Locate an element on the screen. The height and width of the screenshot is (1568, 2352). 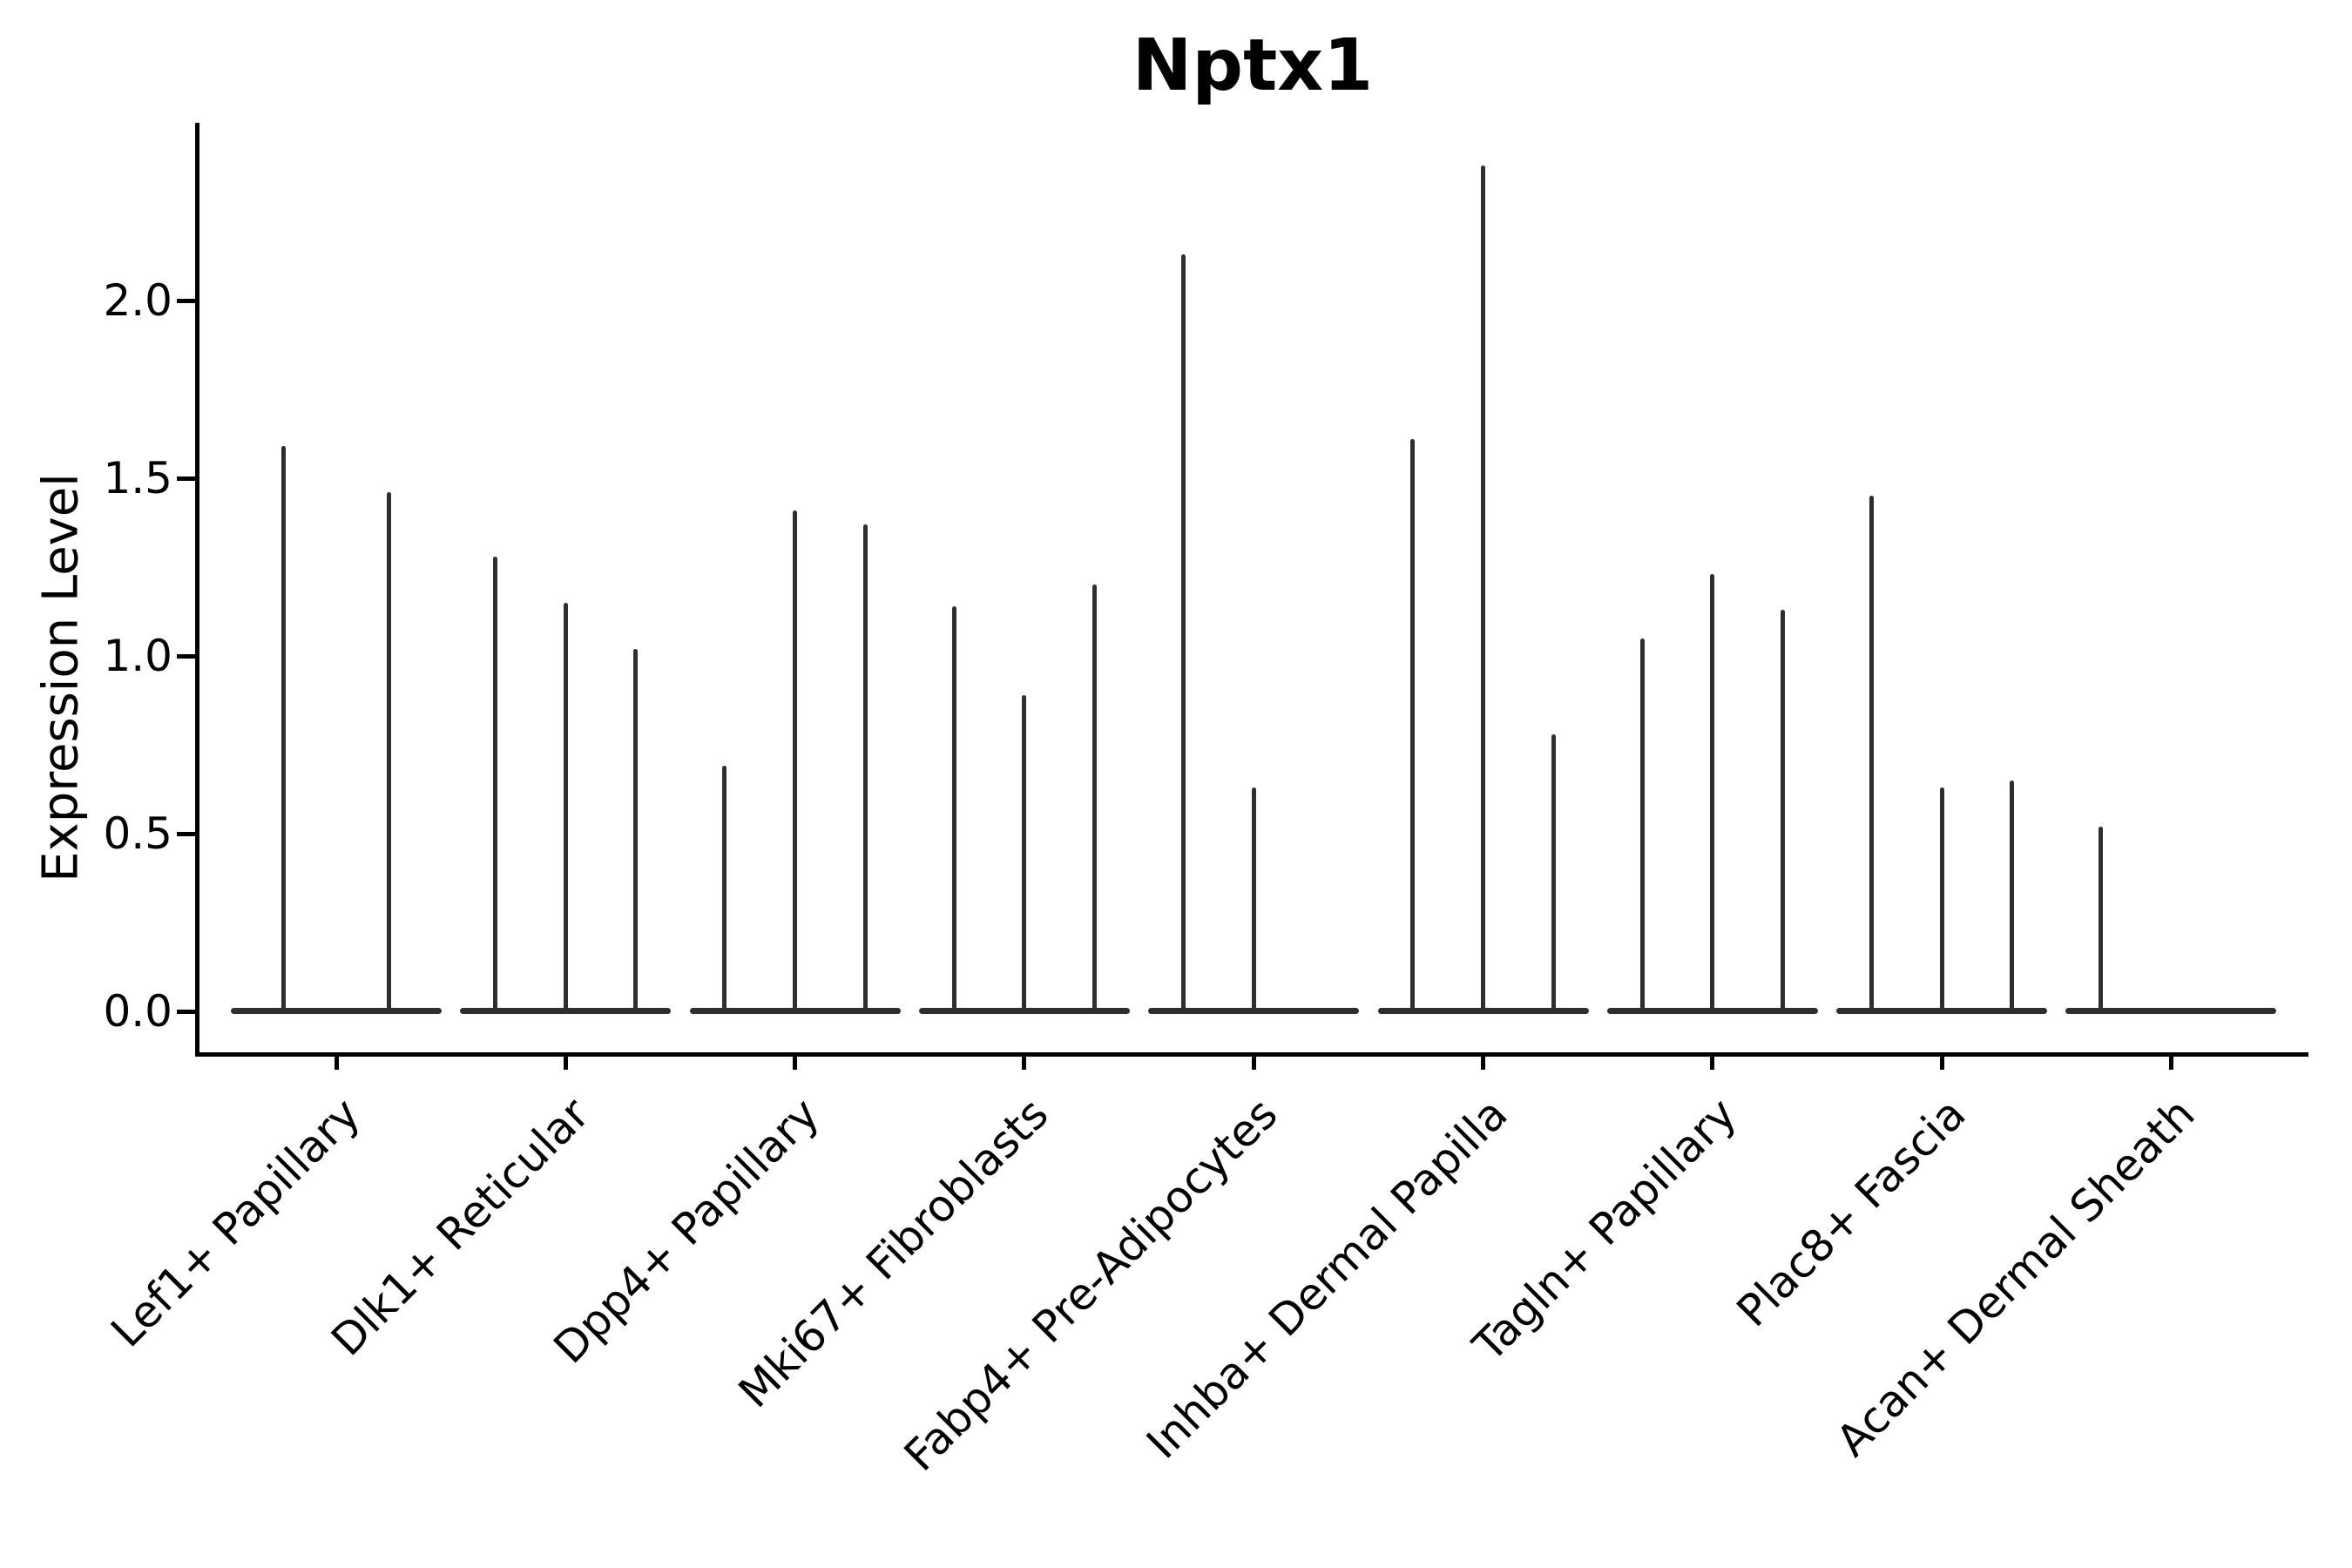
x-tick-label: Plac8+ Fascia is located at coordinates (1852, 1212).